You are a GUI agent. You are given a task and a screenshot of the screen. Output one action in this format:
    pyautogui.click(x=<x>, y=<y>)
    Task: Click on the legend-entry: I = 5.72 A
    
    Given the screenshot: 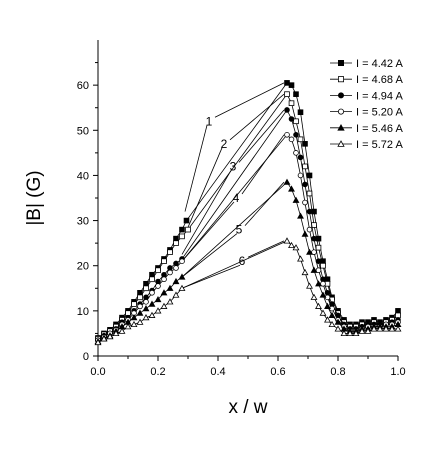 What is the action you would take?
    pyautogui.click(x=366, y=145)
    